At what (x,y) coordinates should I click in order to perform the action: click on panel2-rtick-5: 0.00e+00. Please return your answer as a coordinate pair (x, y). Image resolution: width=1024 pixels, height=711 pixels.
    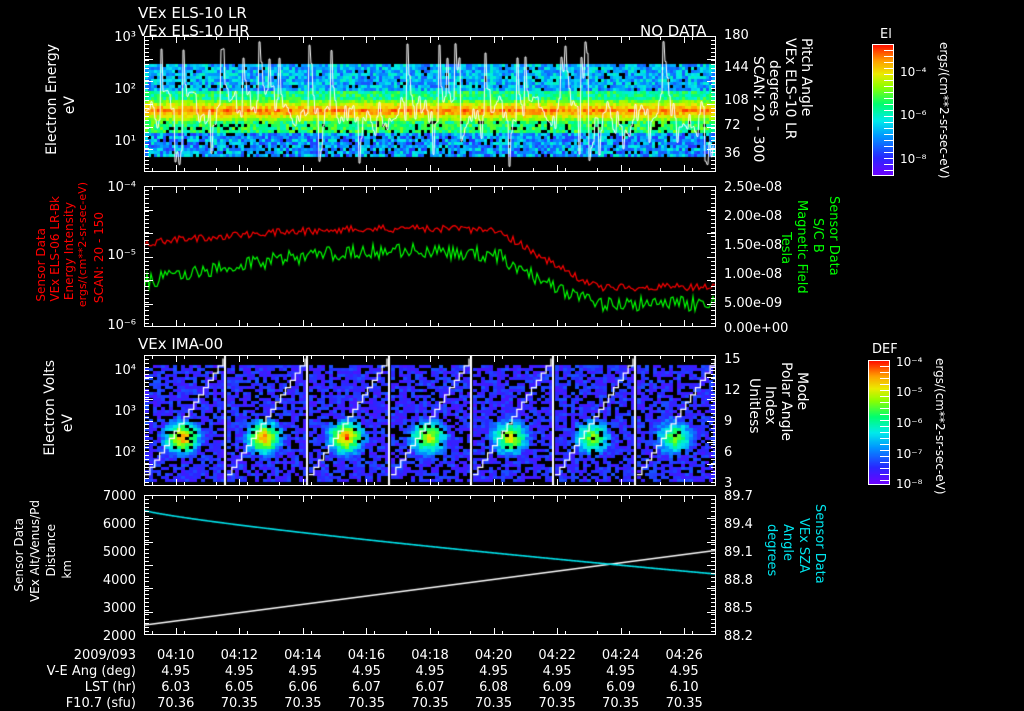
    Looking at the image, I should click on (756, 328).